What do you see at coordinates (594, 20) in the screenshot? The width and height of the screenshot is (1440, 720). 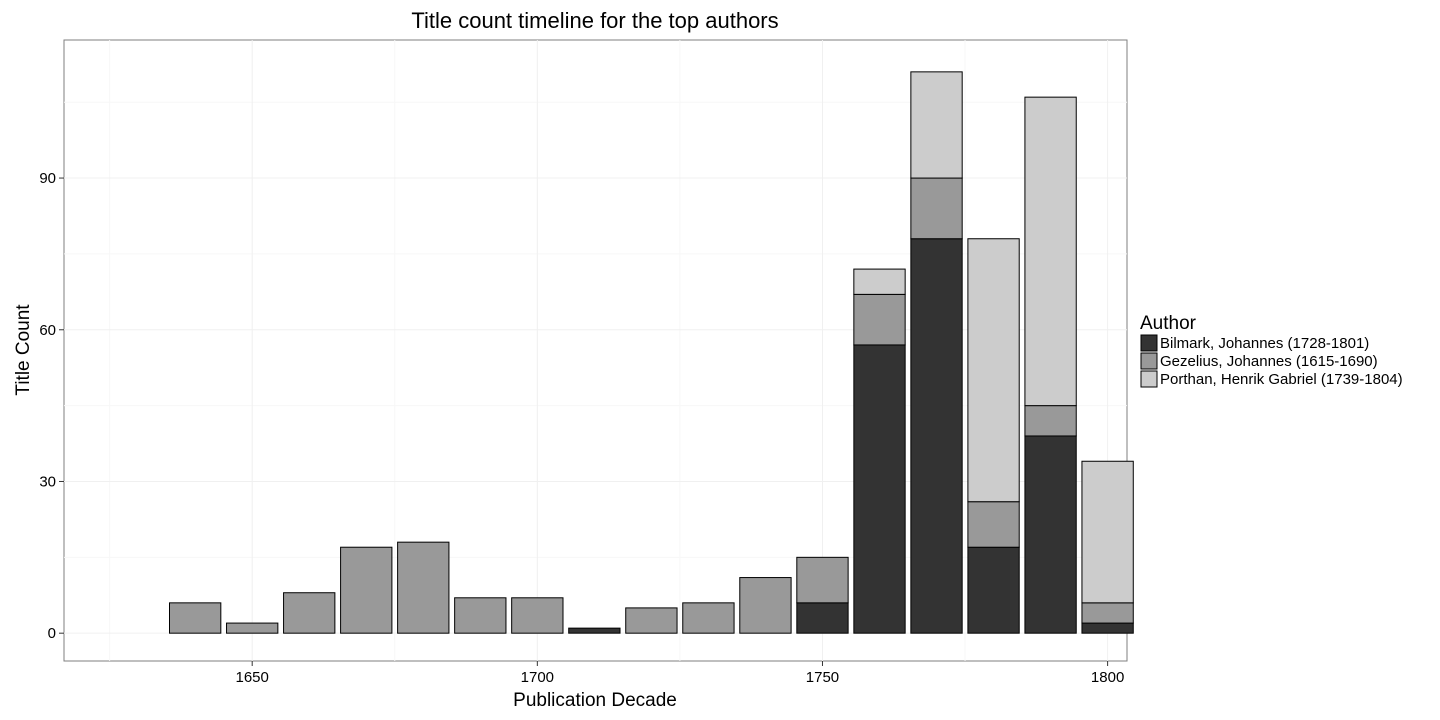 I see `chart-title: Title count timeline for the top authors` at bounding box center [594, 20].